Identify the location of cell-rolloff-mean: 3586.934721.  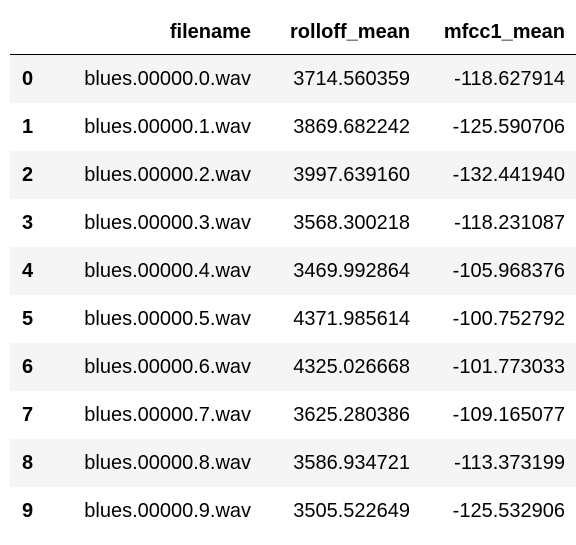
(352, 462).